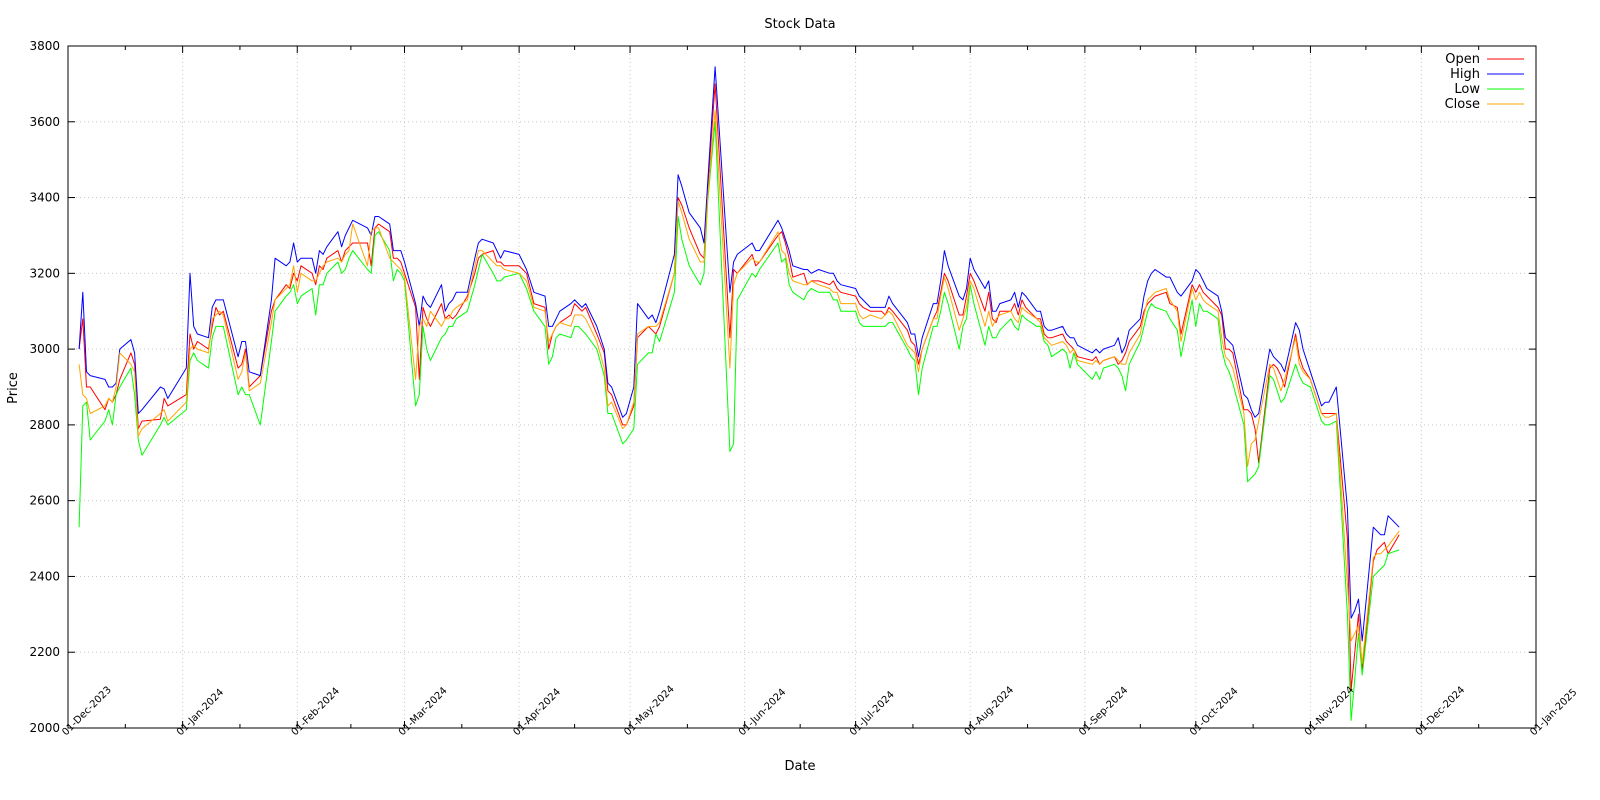 This screenshot has height=800, width=1600. What do you see at coordinates (799, 766) in the screenshot?
I see `x-axis-title: Date` at bounding box center [799, 766].